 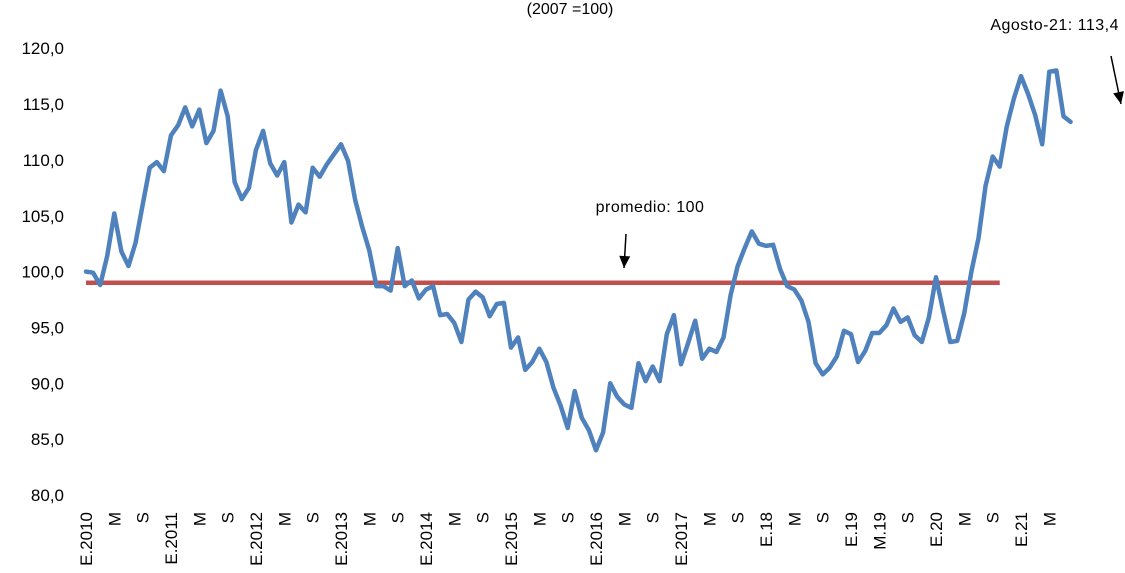 I want to click on x-tick-label: E.2010, so click(x=86, y=539).